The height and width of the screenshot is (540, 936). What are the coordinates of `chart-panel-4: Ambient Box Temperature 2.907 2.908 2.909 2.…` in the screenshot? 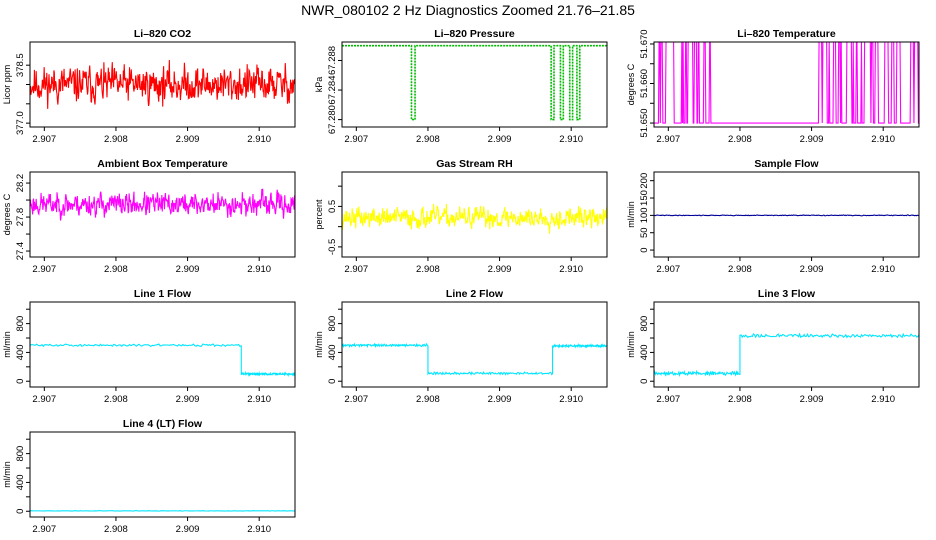 It's located at (149, 216).